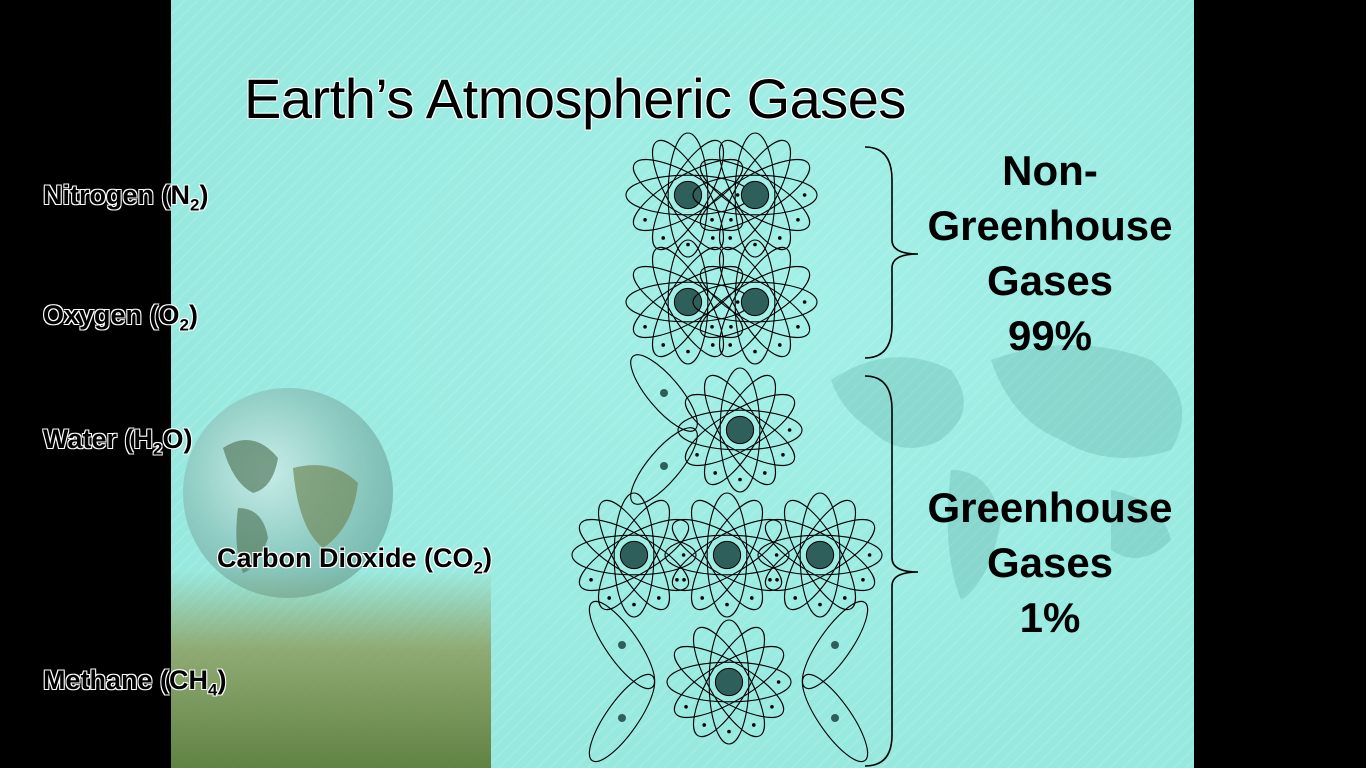 The width and height of the screenshot is (1366, 768). Describe the element at coordinates (126, 680) in the screenshot. I see `gas-name: Methane (CH` at that location.